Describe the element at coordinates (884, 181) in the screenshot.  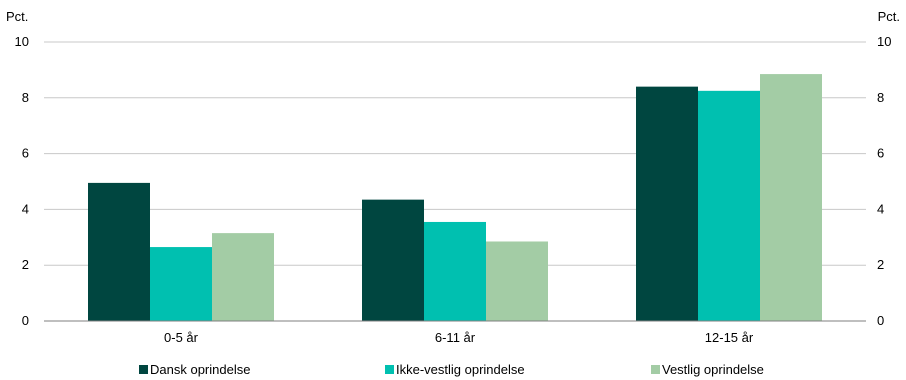
I see `y-axis-right: 0 2 4 6 8 10` at that location.